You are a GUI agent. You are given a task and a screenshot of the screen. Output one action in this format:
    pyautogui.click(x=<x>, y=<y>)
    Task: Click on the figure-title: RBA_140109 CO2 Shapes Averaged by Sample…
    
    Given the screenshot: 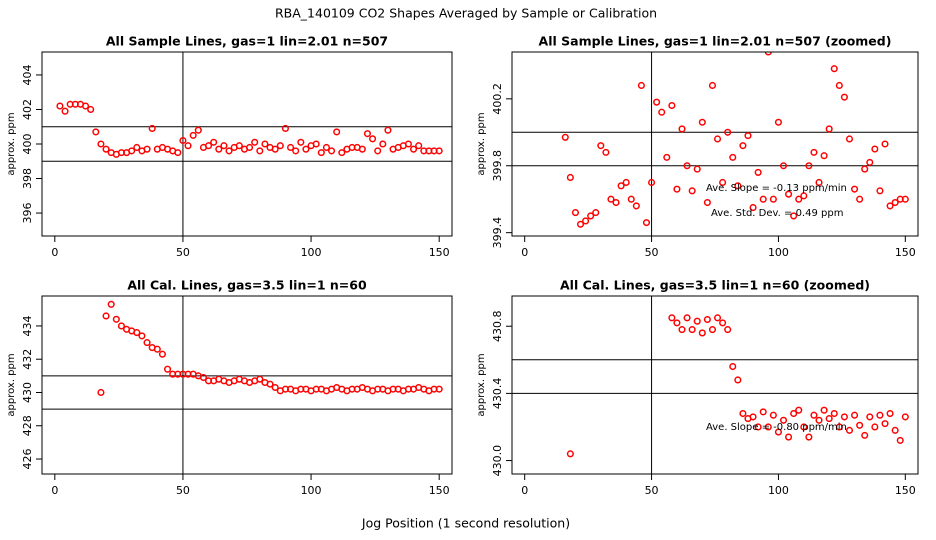 What is the action you would take?
    pyautogui.click(x=466, y=13)
    